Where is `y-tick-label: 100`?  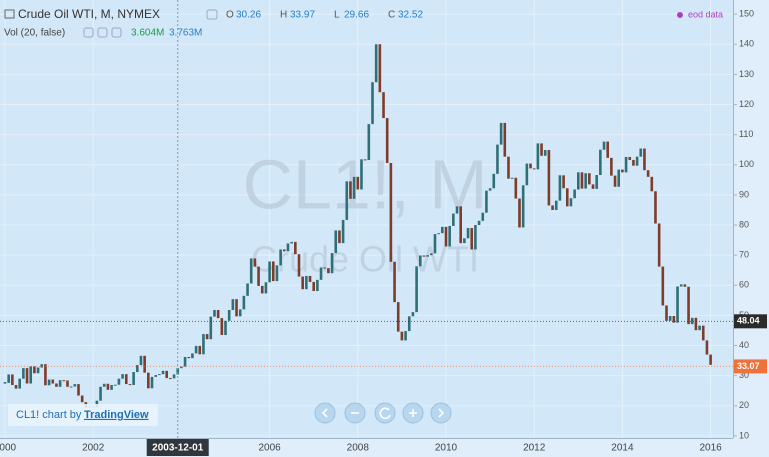
y-tick-label: 100 is located at coordinates (746, 164).